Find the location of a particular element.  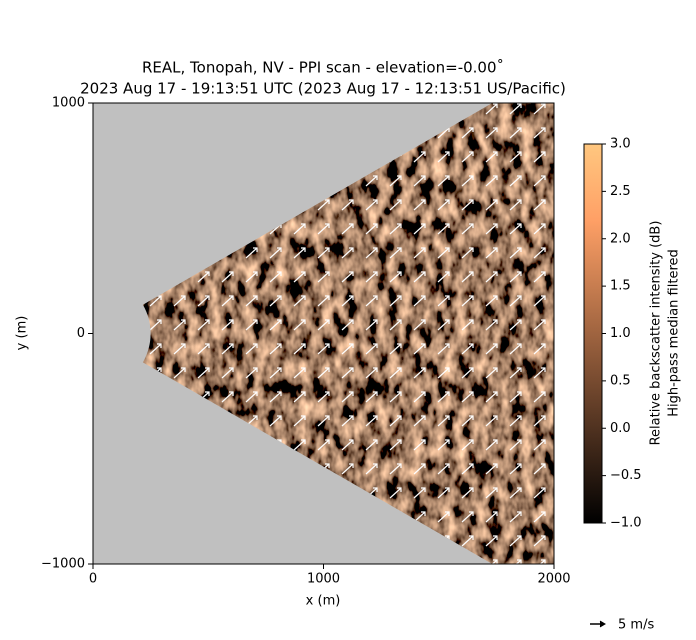

colorbar-label: Relative backscatter intensity (dB) is located at coordinates (656, 333).